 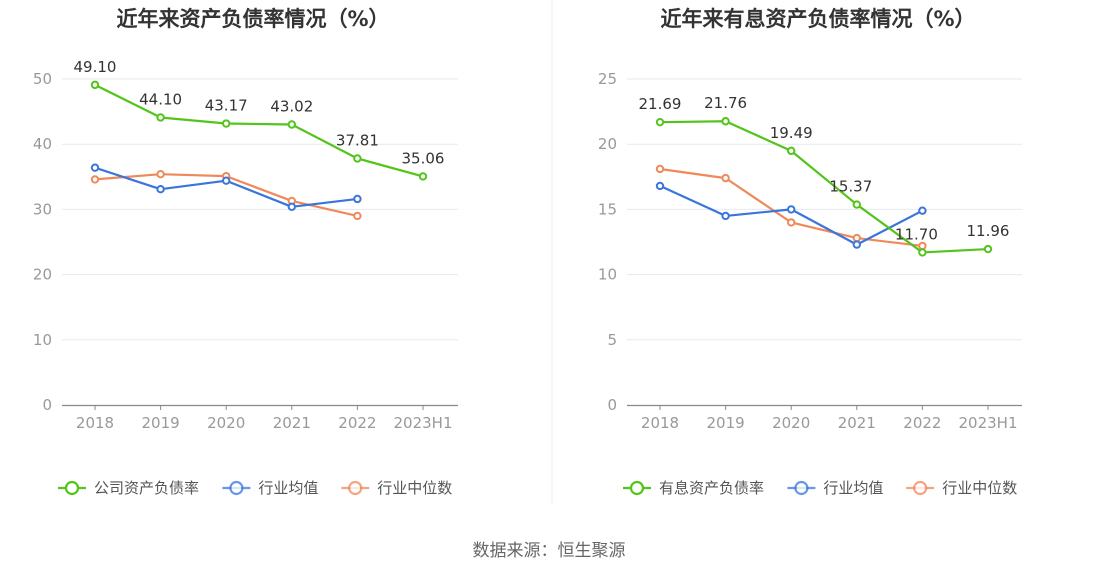 I want to click on y-tick-label: 30, so click(x=42, y=209).